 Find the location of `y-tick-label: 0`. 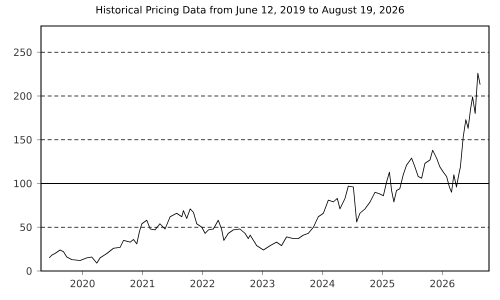

y-tick-label: 0 is located at coordinates (29, 271).